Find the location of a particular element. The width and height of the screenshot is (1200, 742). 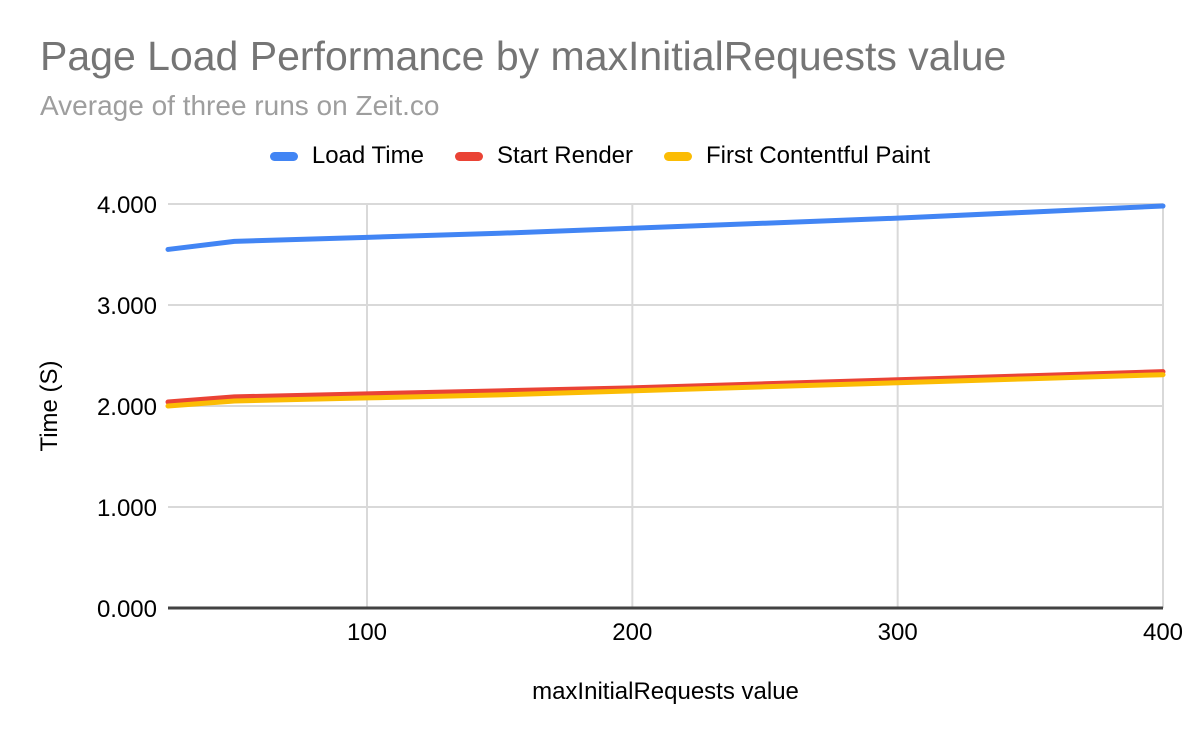

series-line-first-contentful-paint is located at coordinates (665, 390).